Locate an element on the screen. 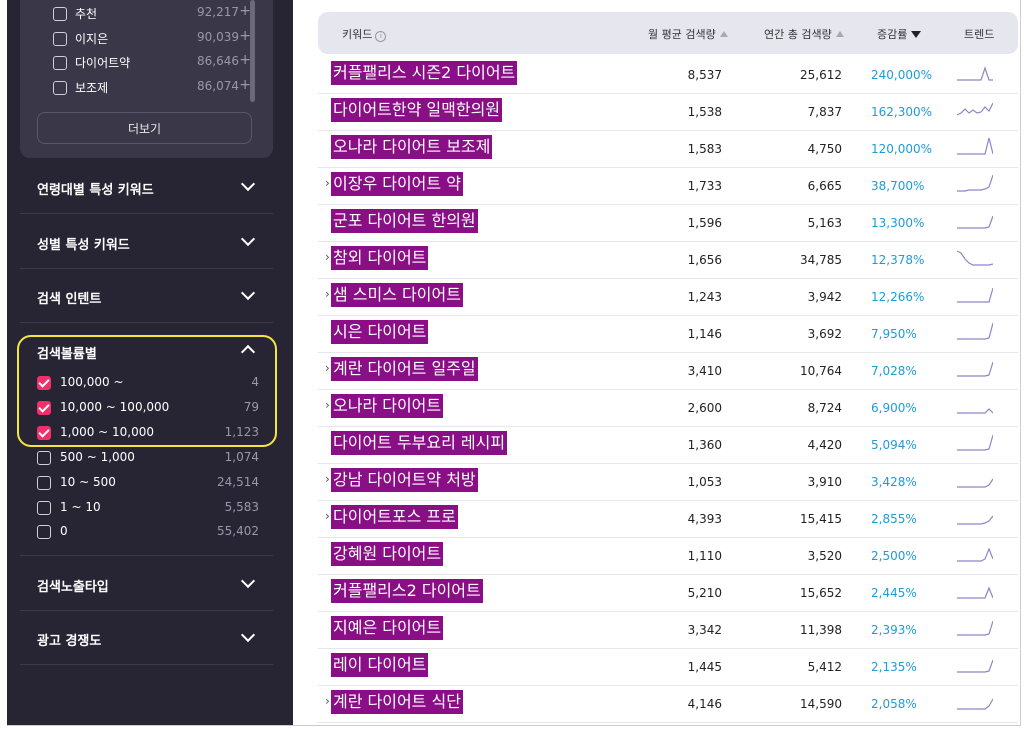 Image resolution: width=1024 pixels, height=729 pixels. keyword-text: 커플팰리스 시즌2 다이어트 is located at coordinates (424, 73).